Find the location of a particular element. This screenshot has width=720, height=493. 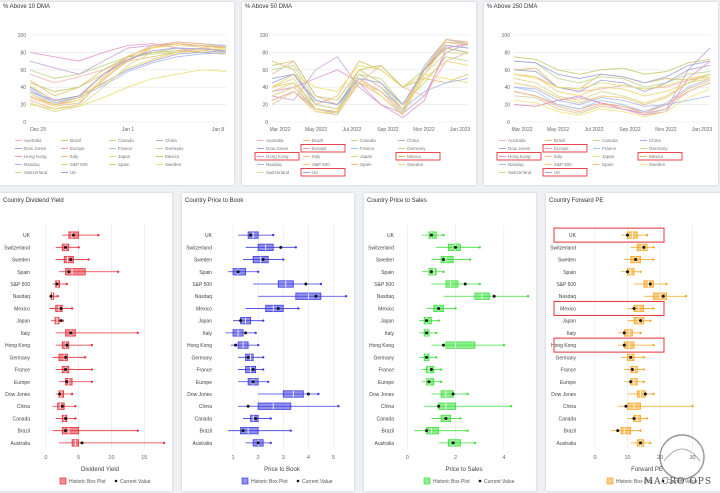

x-tick-label: Sep 2022 is located at coordinates (630, 130).